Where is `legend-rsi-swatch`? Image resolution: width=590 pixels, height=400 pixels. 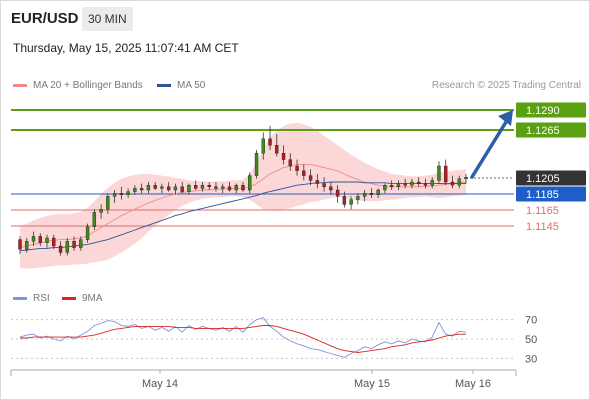
legend-rsi-swatch is located at coordinates (20, 298).